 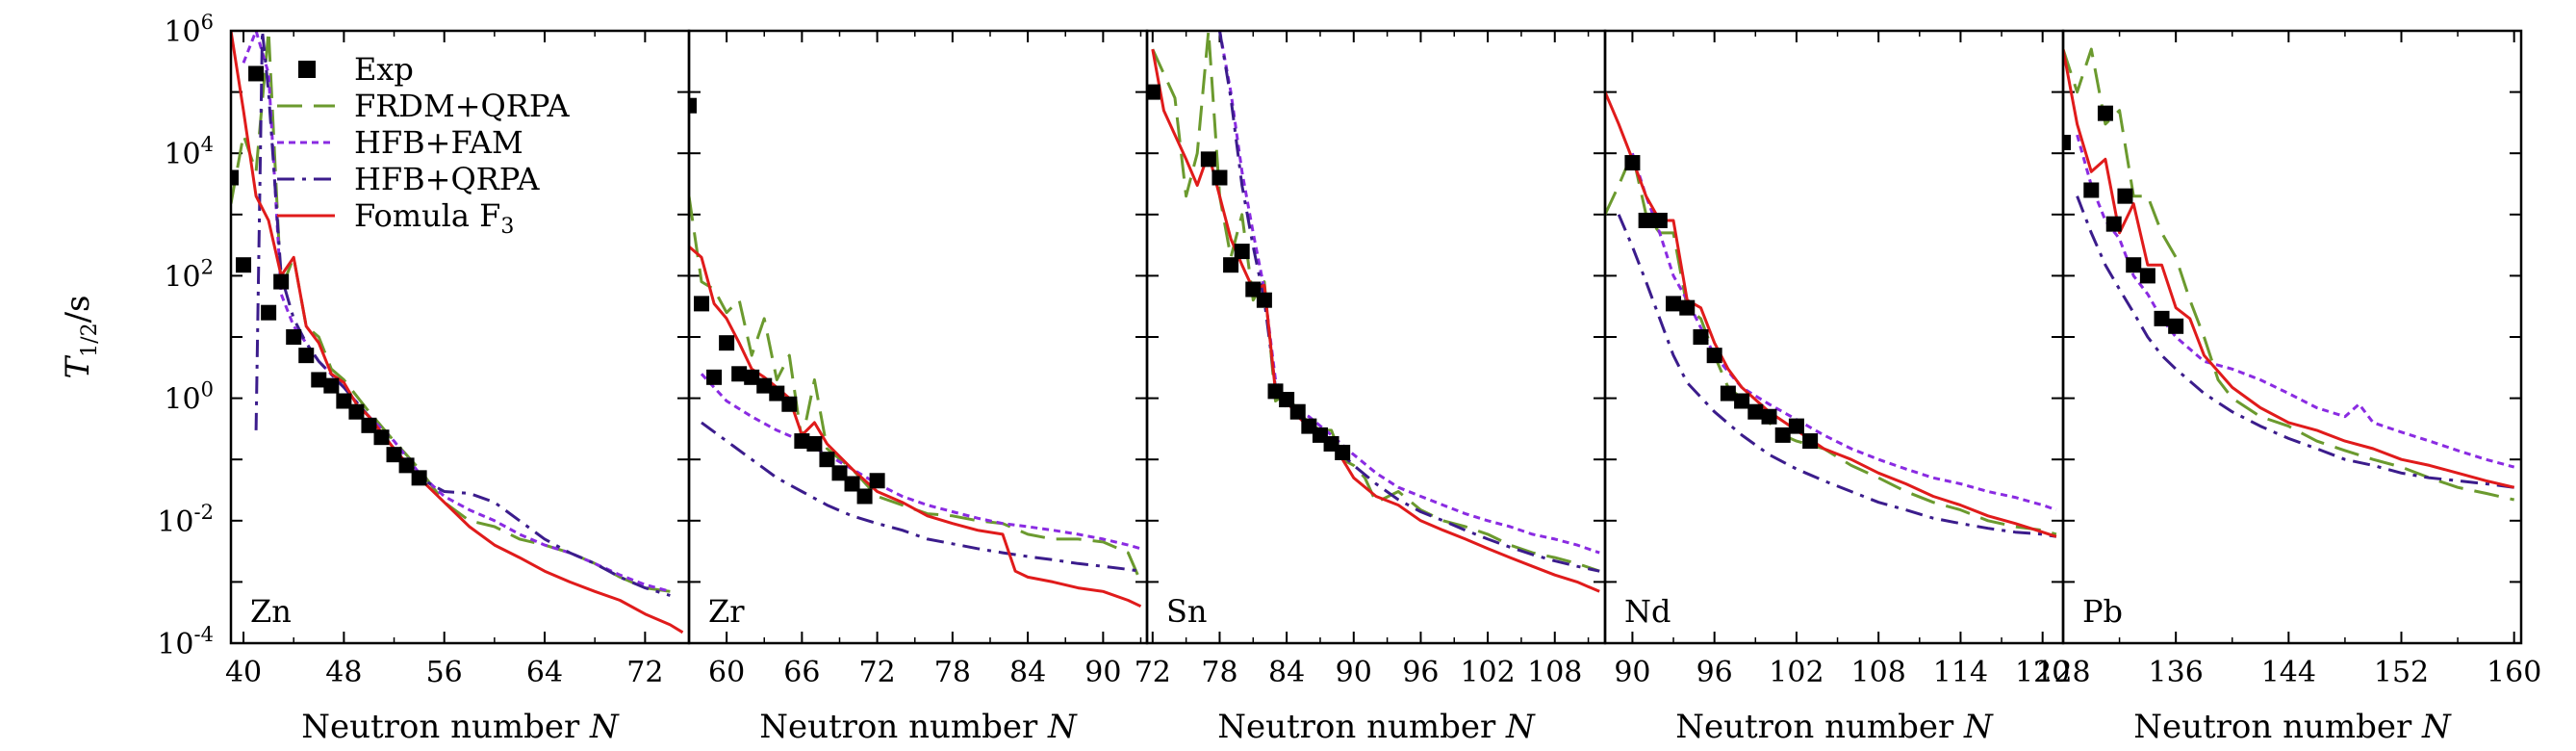 What do you see at coordinates (1647, 611) in the screenshot?
I see `panel-label: Nd` at bounding box center [1647, 611].